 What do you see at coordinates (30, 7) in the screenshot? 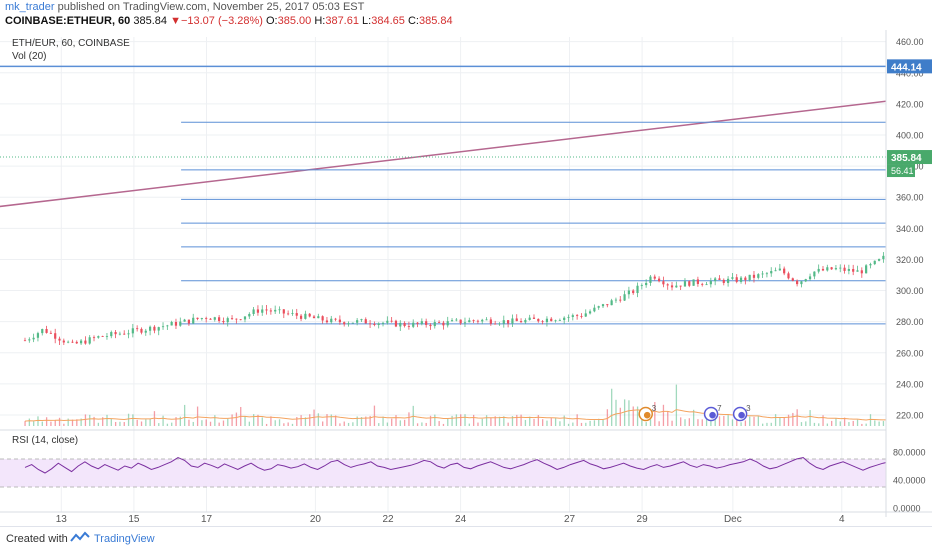
I see `author-link: mk_trader` at bounding box center [30, 7].